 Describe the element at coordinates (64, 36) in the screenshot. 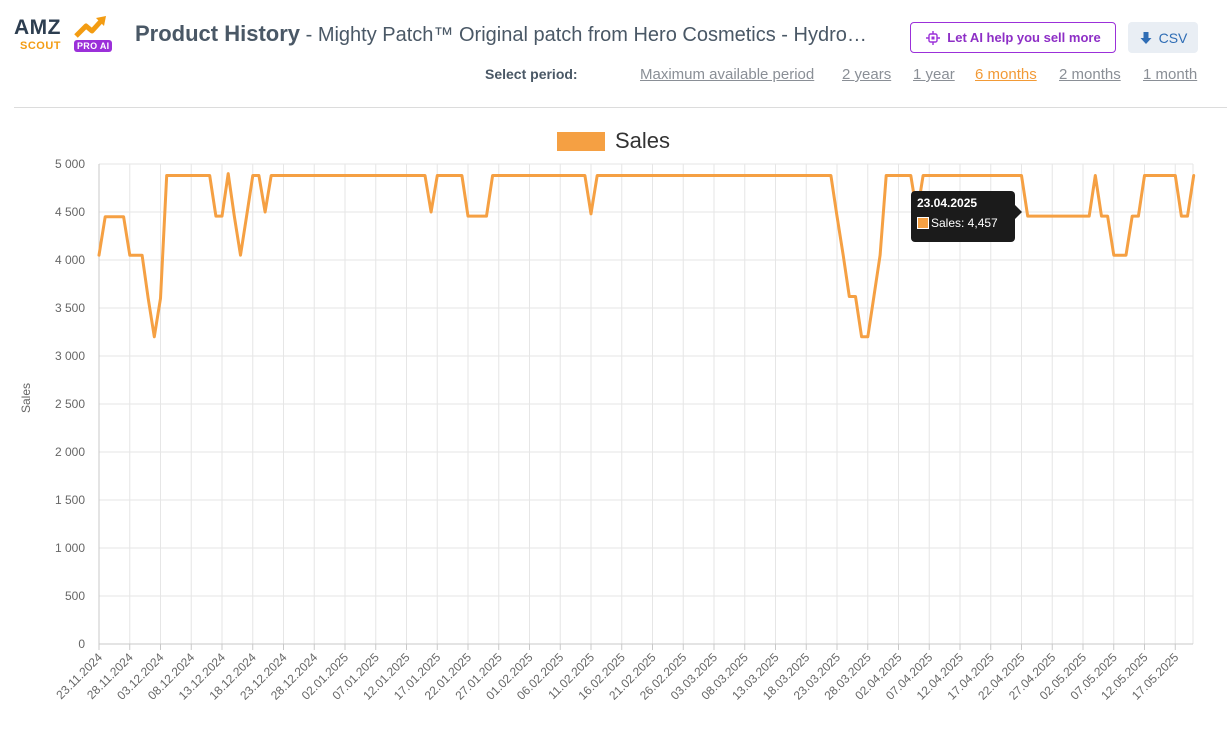

I see `amzscout-logo: AMZ SCOUT PRO AI` at that location.